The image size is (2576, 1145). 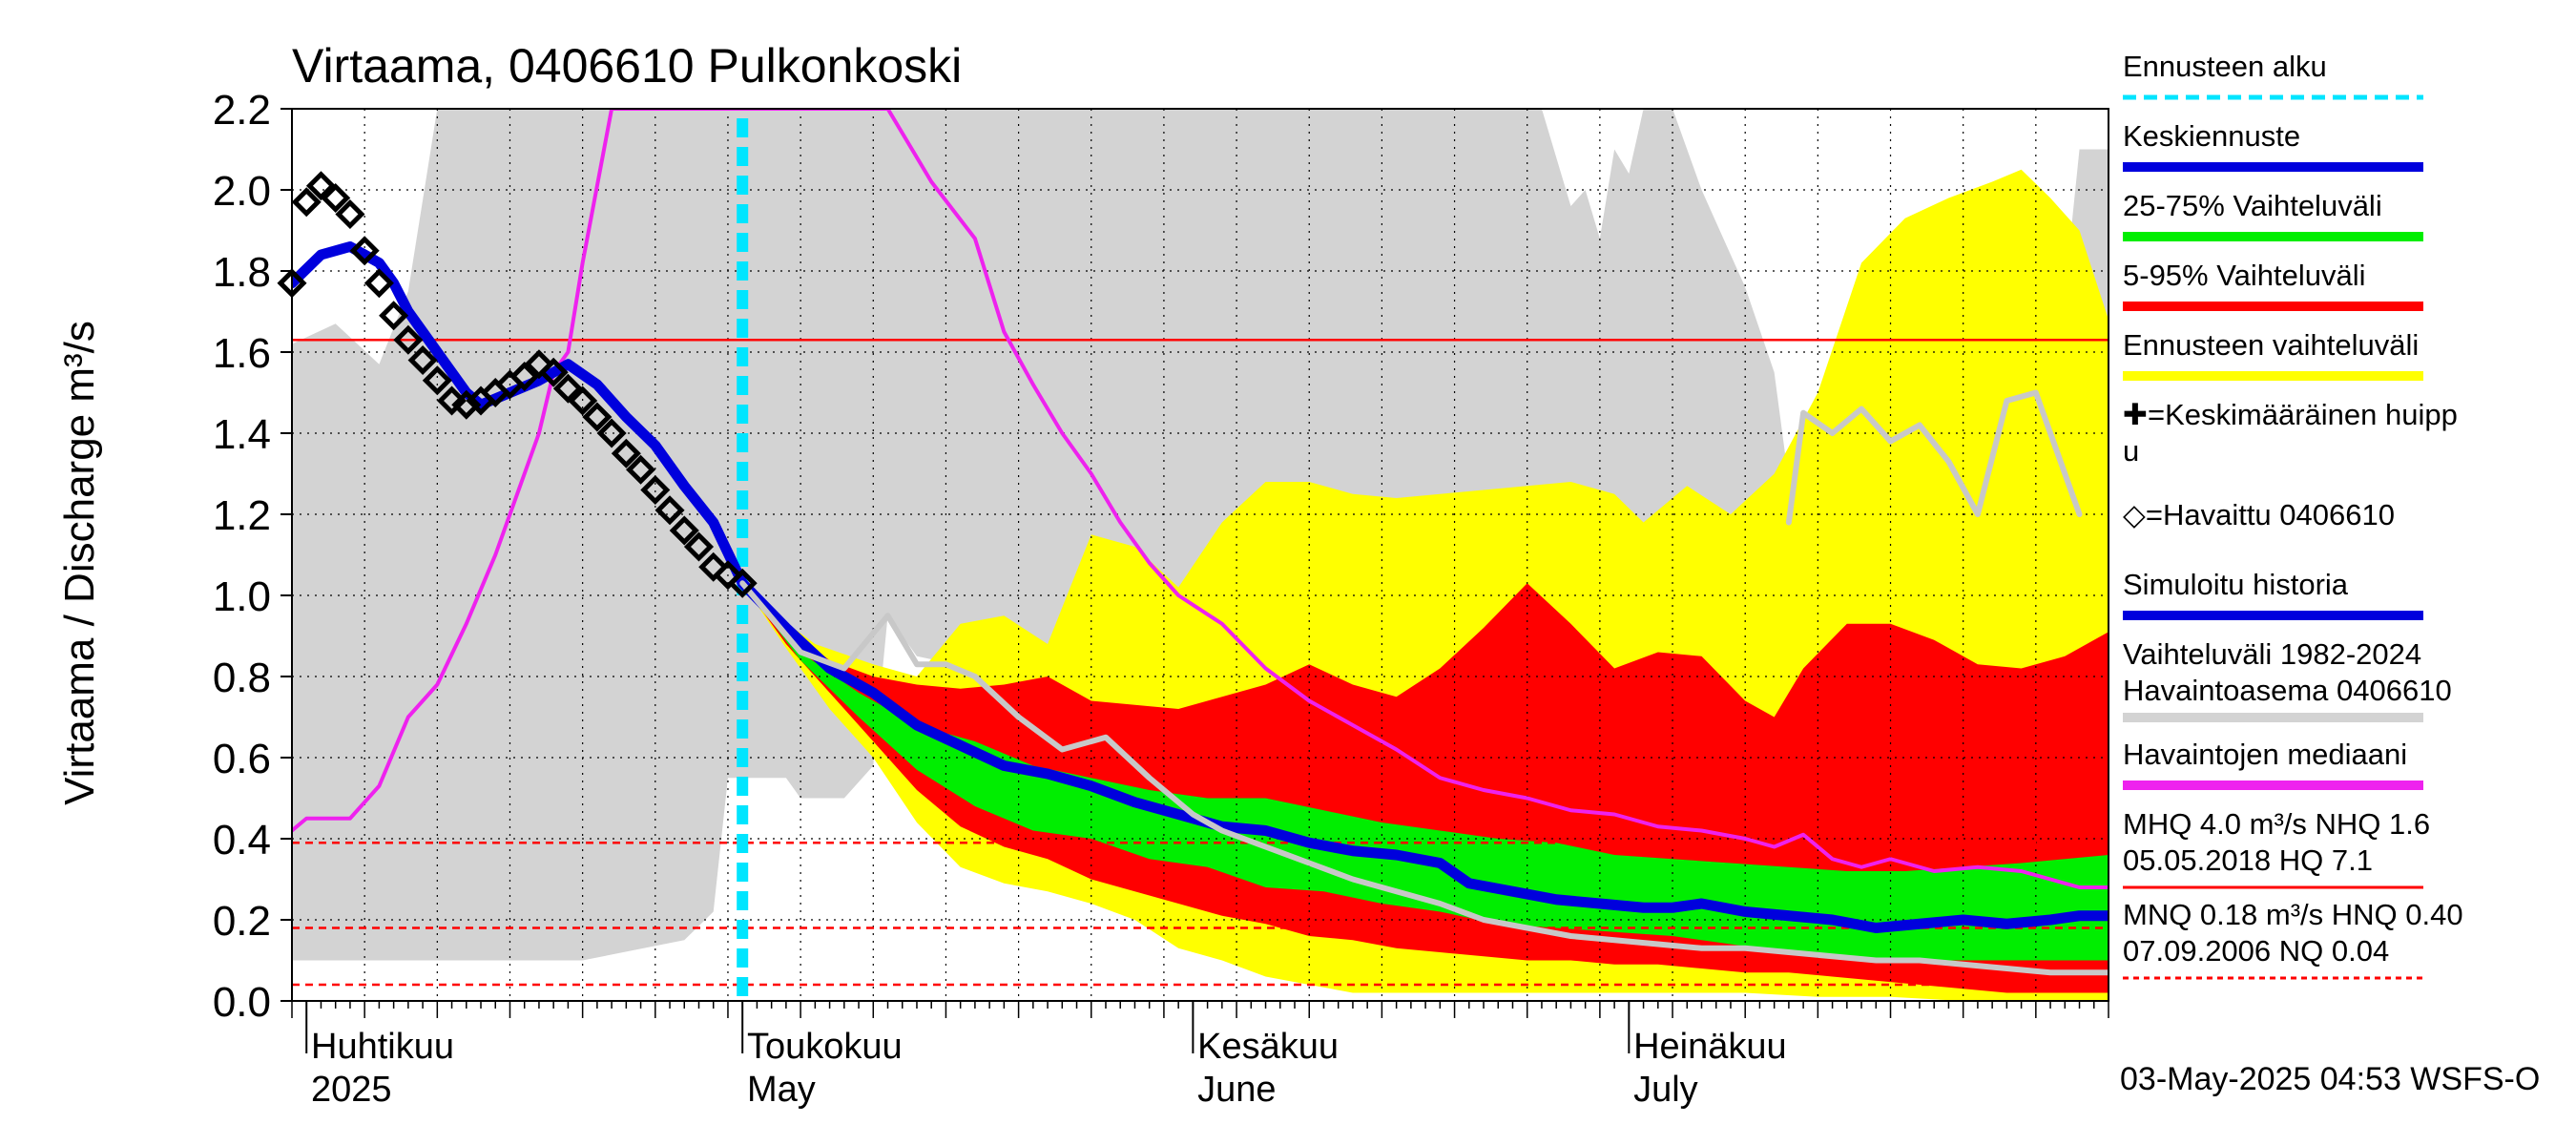 I want to click on month-sublabel: 2025, so click(x=351, y=1090).